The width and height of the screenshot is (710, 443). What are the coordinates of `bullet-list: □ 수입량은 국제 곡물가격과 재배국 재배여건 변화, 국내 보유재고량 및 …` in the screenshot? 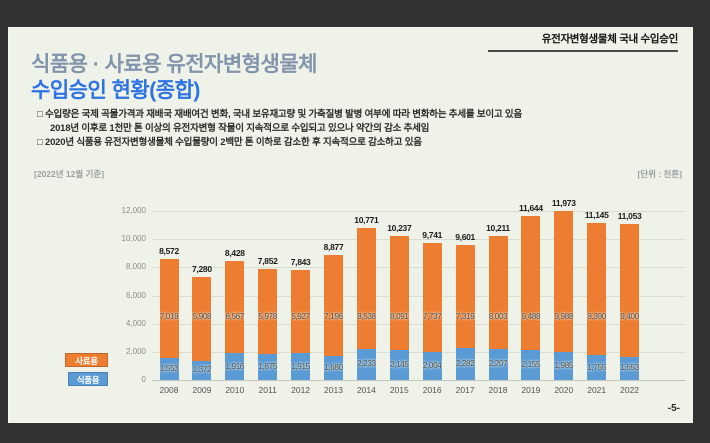 It's located at (357, 129).